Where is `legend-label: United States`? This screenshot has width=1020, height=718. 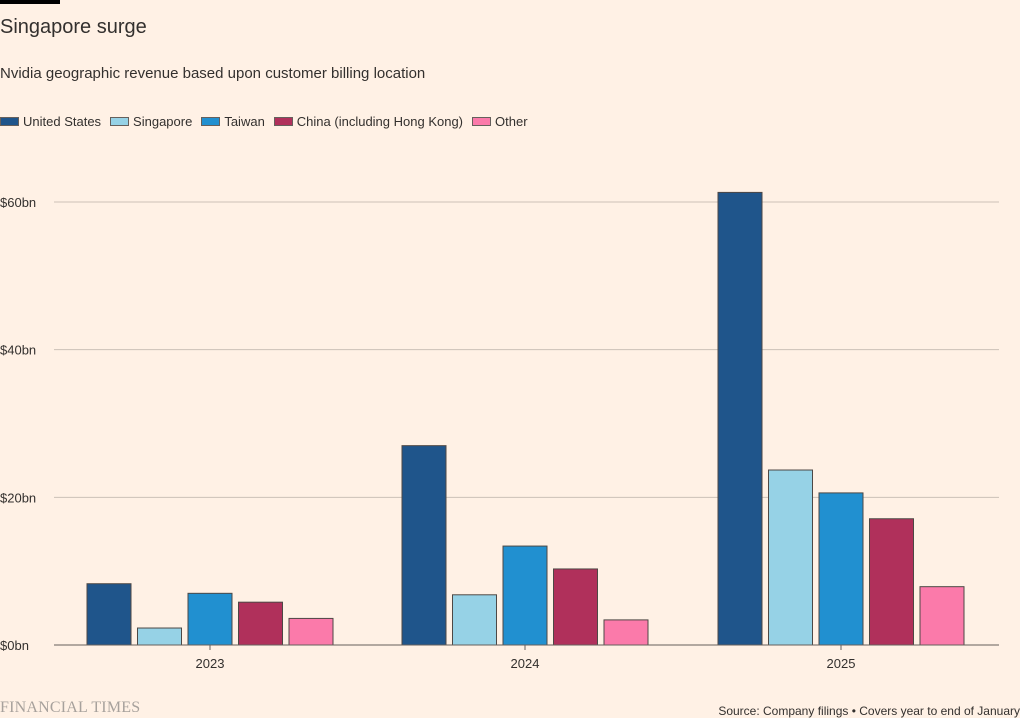 legend-label: United States is located at coordinates (62, 121).